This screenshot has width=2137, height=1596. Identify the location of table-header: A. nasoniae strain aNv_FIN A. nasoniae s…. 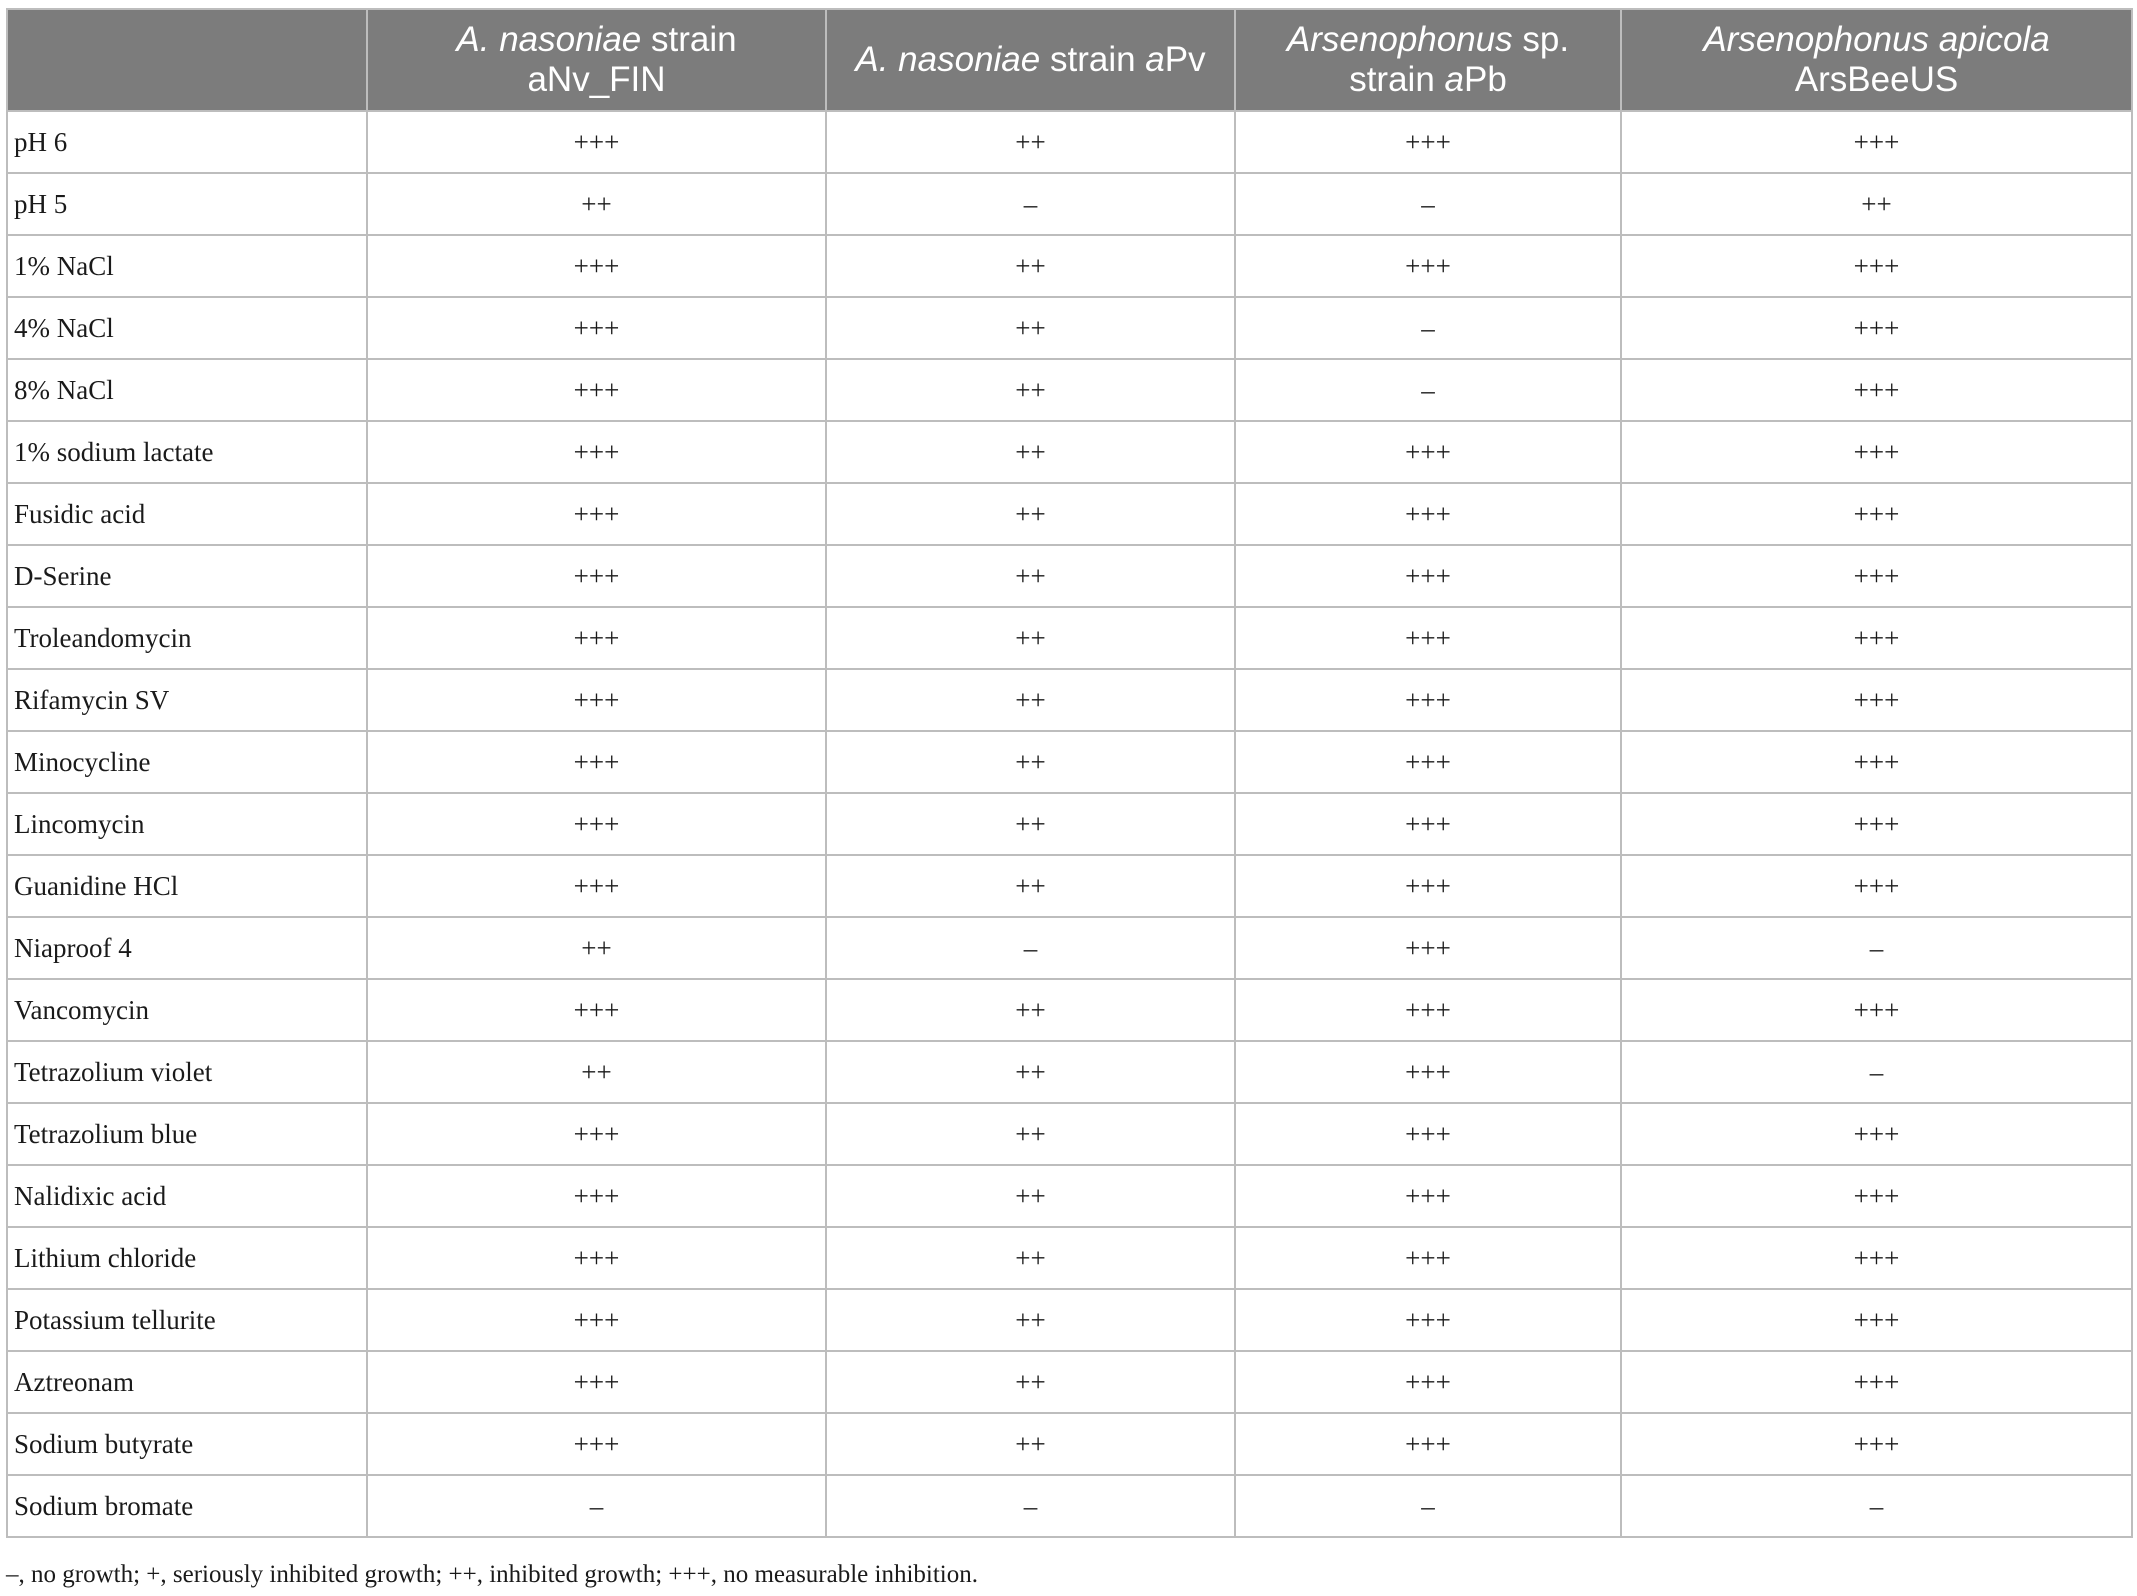
(1069, 60).